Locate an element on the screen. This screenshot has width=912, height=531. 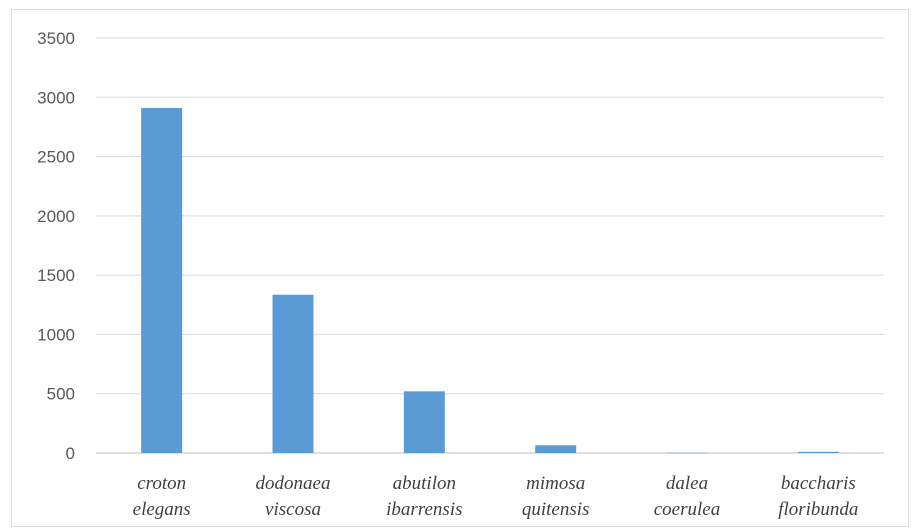
y-tick-label: 3000 is located at coordinates (56, 97).